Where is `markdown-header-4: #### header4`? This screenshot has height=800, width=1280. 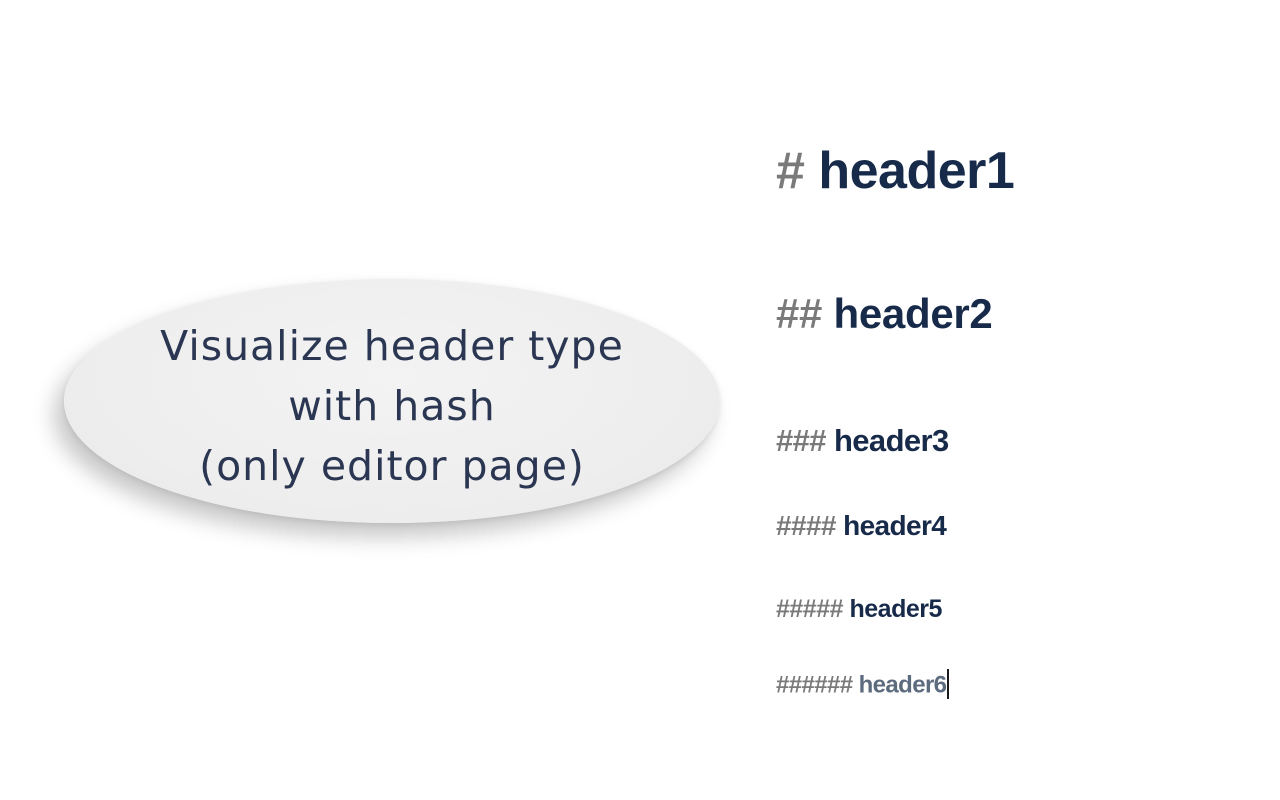
markdown-header-4: #### header4 is located at coordinates (861, 526).